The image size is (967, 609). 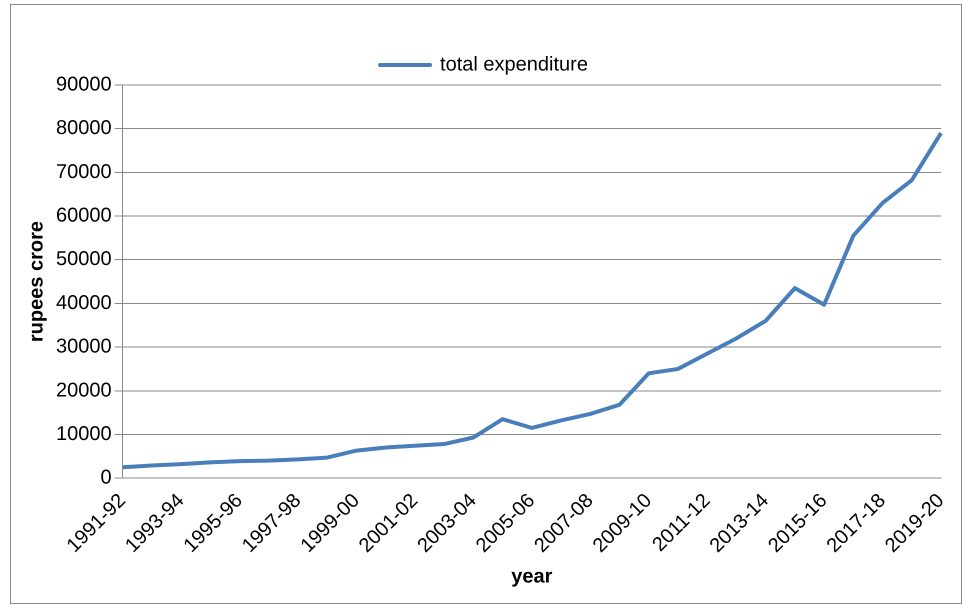 I want to click on y-tick-label: 90000, so click(x=84, y=85).